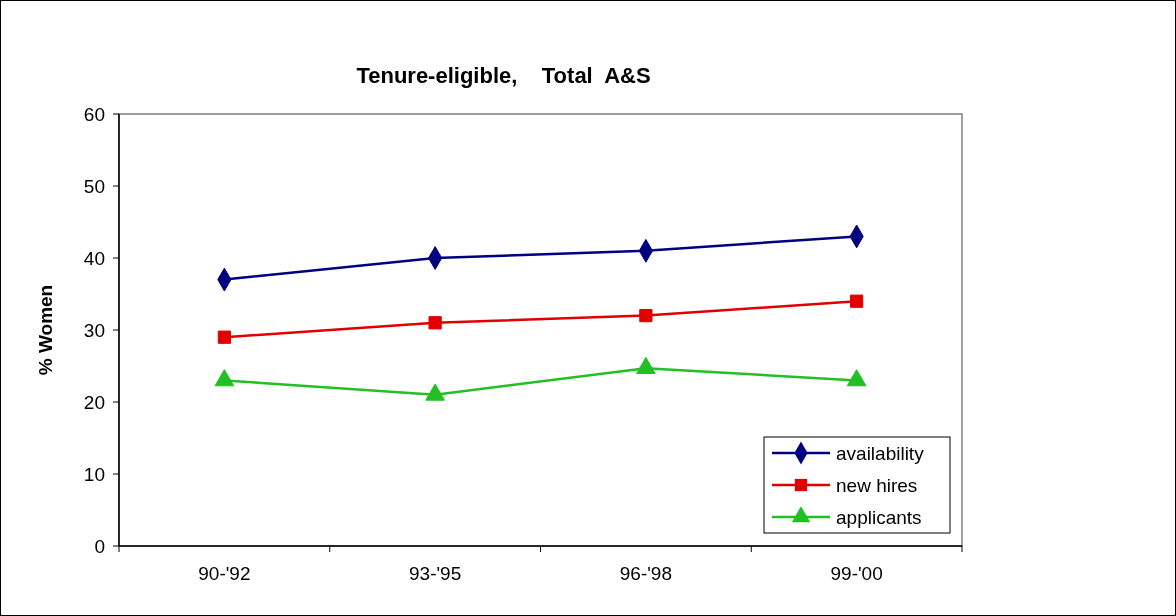  Describe the element at coordinates (879, 517) in the screenshot. I see `legend-label: applicants` at that location.